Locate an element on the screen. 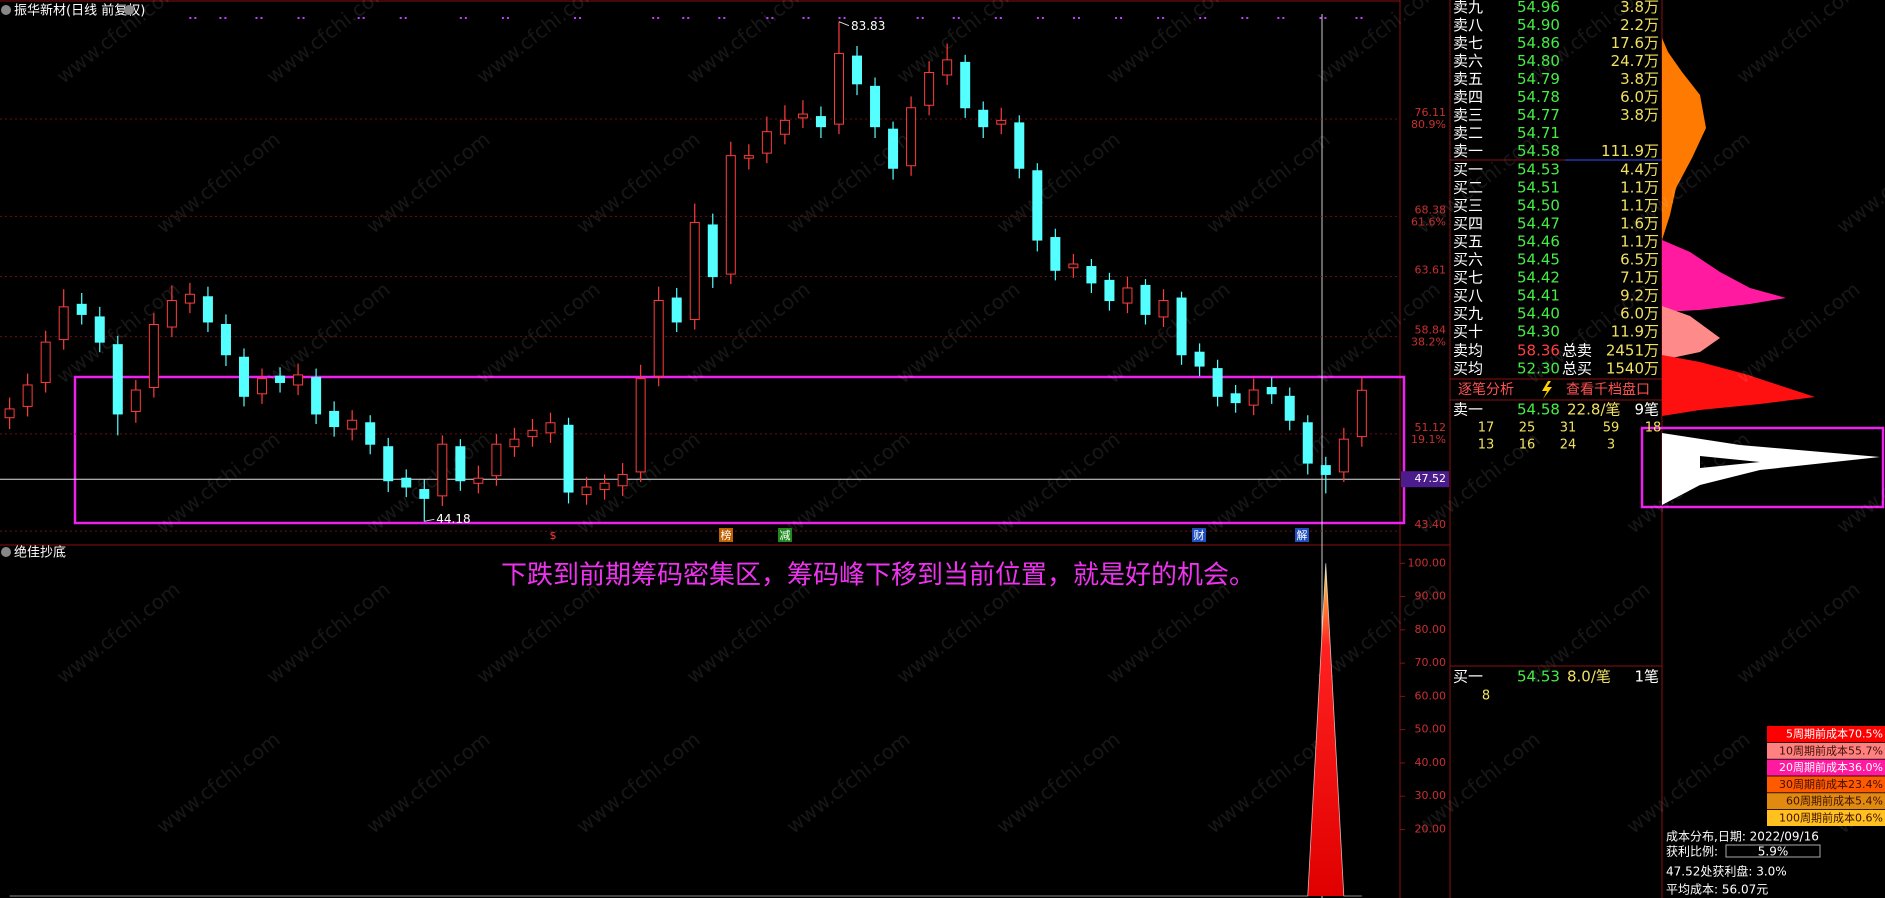 The image size is (1885, 898). event-marker: 减 is located at coordinates (785, 535).